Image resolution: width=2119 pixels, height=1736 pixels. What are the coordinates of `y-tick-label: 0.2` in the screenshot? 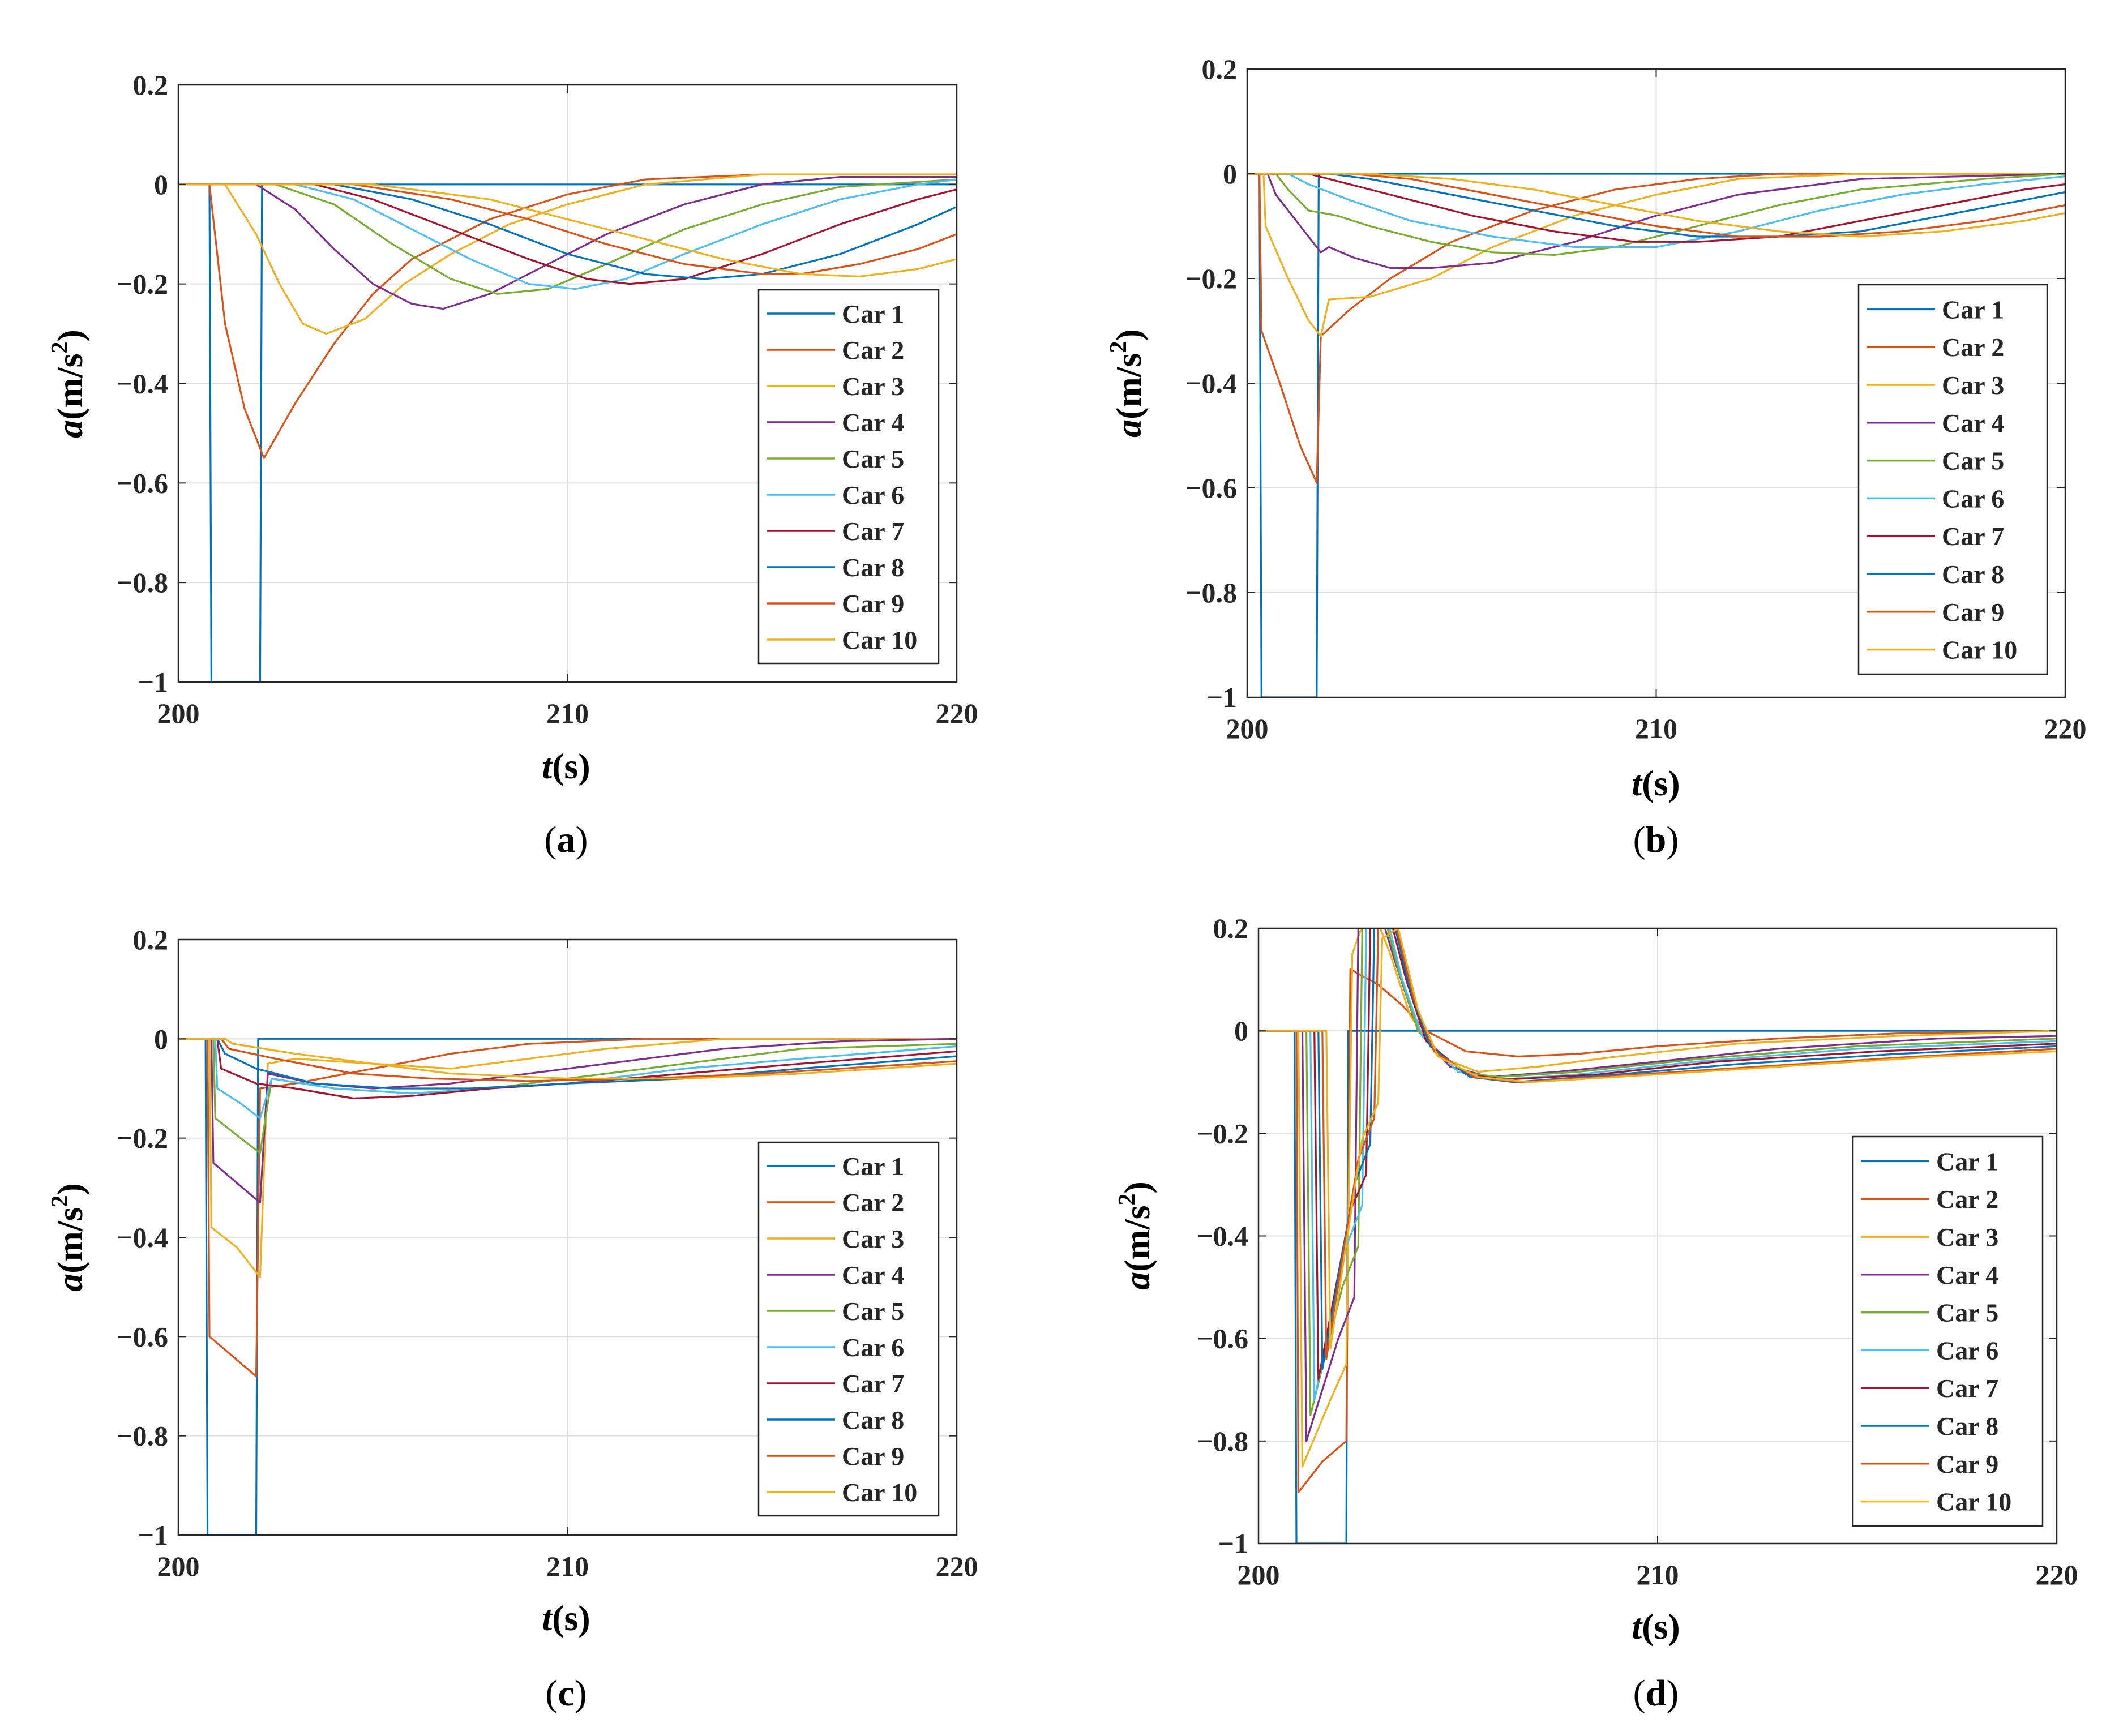 It's located at (151, 85).